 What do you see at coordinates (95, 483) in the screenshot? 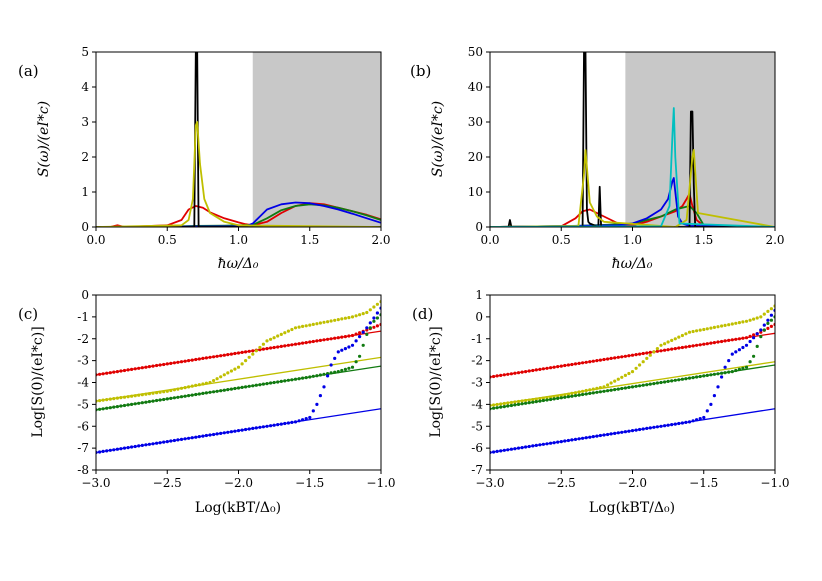
I see `panel-c-xtick-label: −3.0` at bounding box center [95, 483].